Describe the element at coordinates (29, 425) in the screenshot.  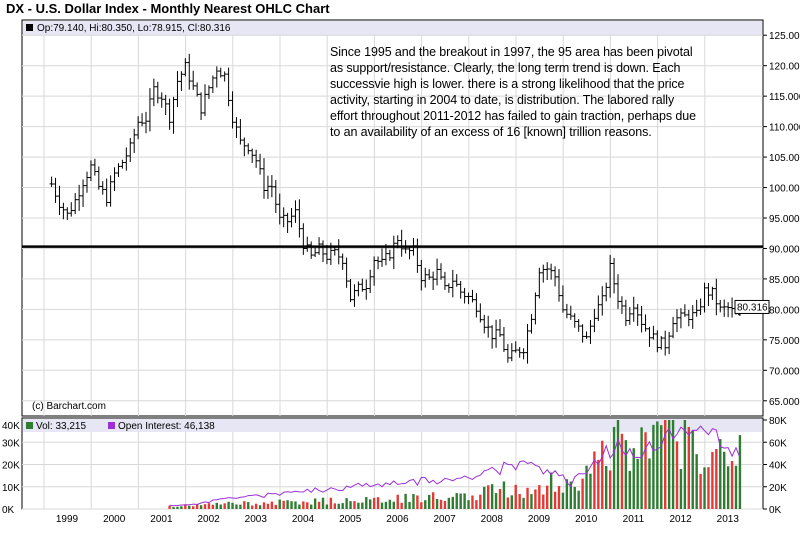
I see `volume-legend-swatch` at that location.